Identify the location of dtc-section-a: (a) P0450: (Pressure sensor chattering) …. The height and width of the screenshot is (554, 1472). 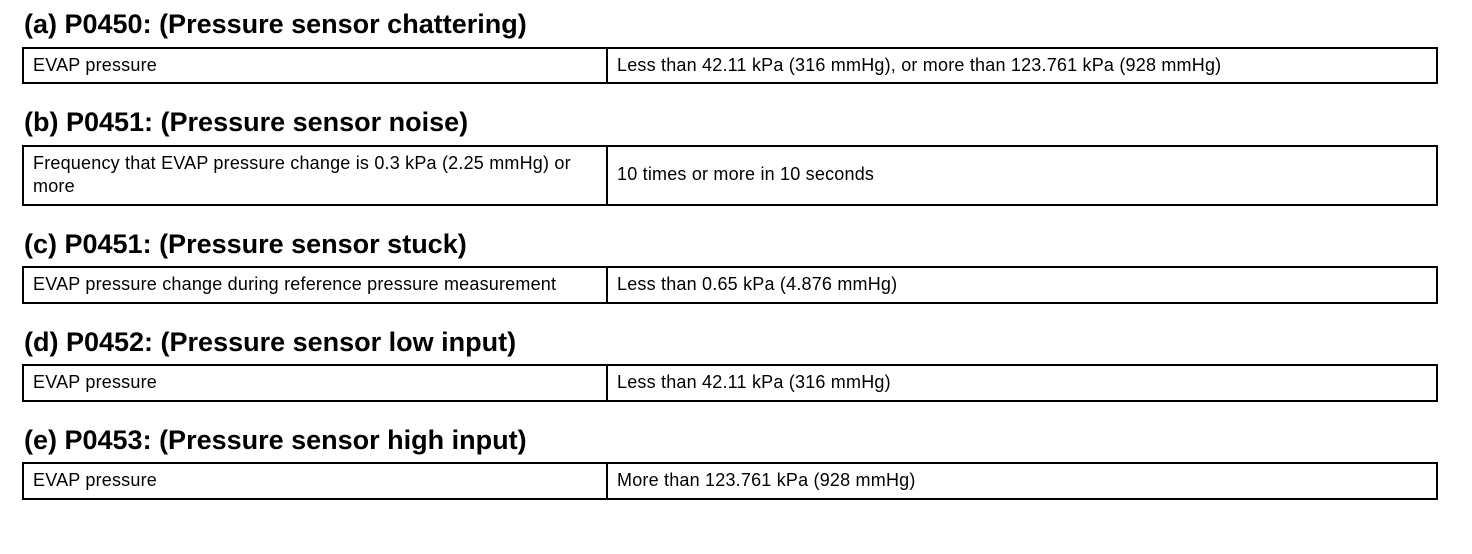
(730, 47).